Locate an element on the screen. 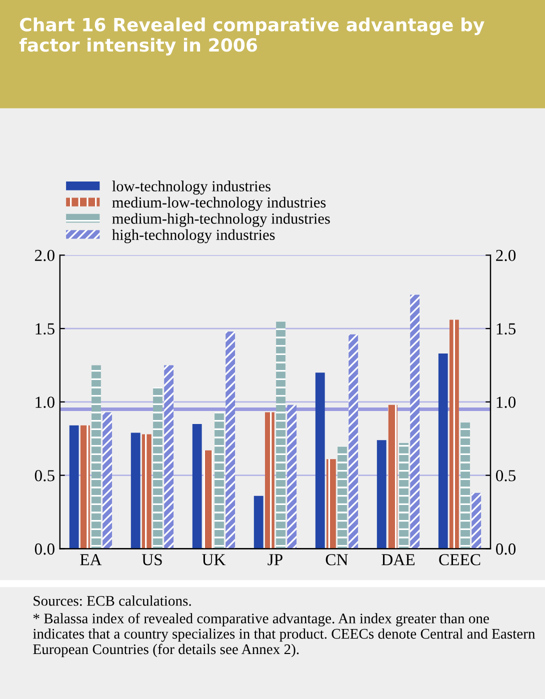 The width and height of the screenshot is (545, 699). y-tick-label: 2.0 is located at coordinates (44, 256).